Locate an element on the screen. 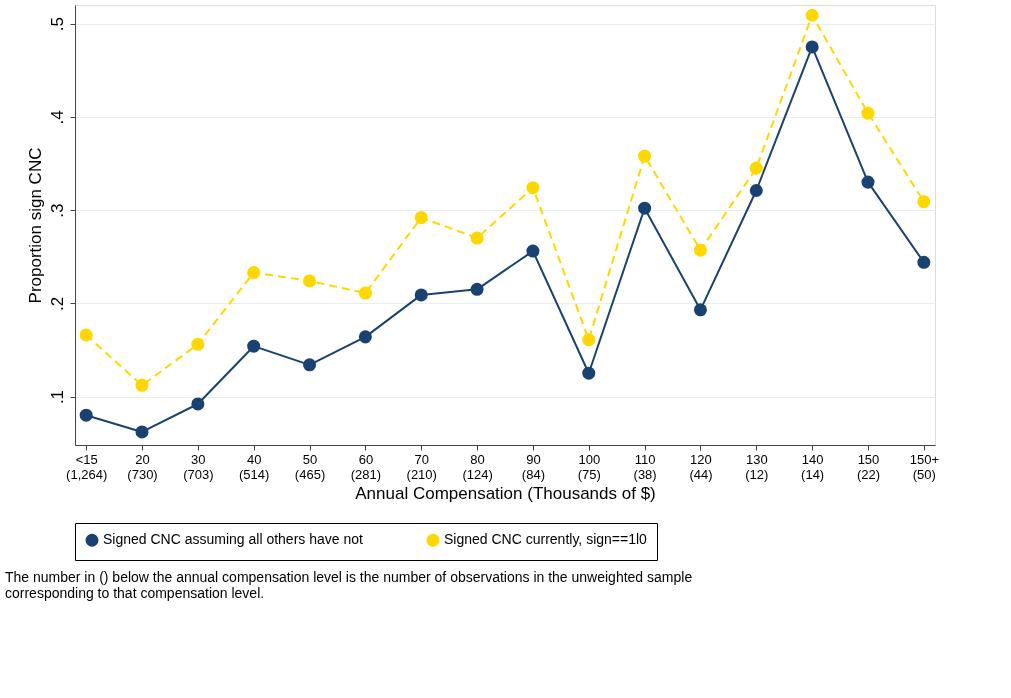  y-tick-label: .1 is located at coordinates (57, 397).